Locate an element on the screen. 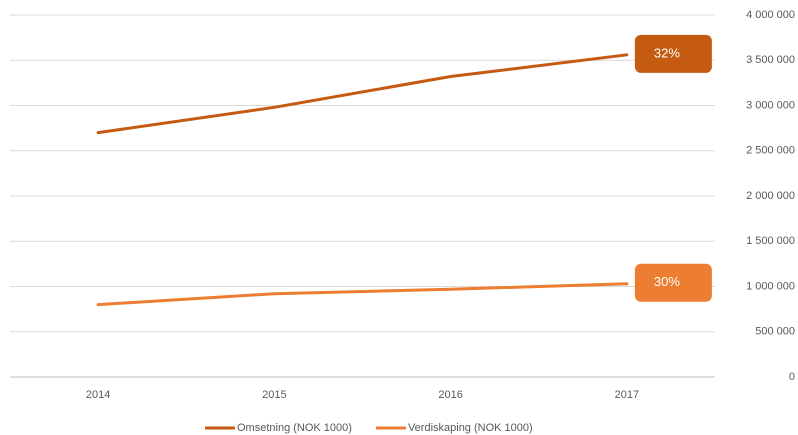 This screenshot has width=798, height=435. y-tick-label: 1 000 000 is located at coordinates (770, 286).